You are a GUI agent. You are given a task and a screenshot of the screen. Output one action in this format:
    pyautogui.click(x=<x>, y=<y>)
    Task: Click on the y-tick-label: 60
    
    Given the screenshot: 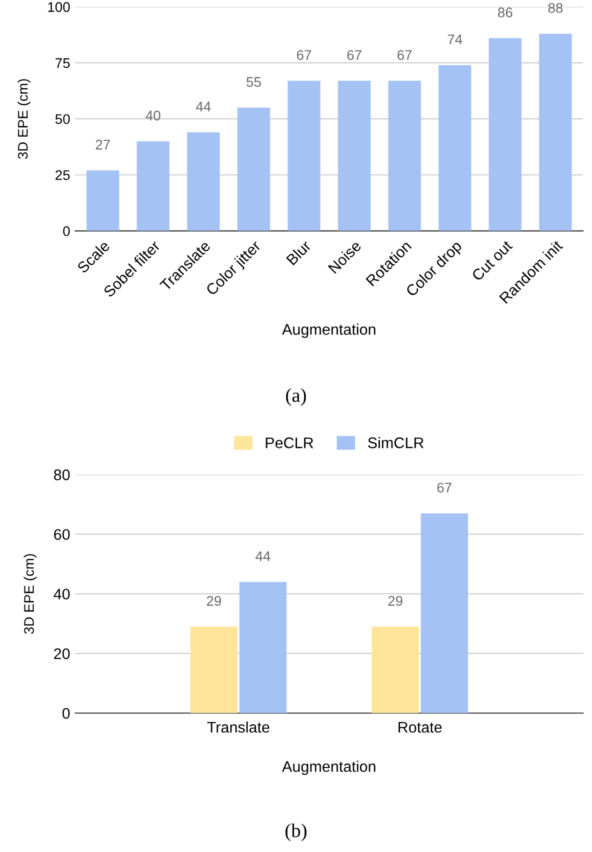 What is the action you would take?
    pyautogui.click(x=62, y=534)
    